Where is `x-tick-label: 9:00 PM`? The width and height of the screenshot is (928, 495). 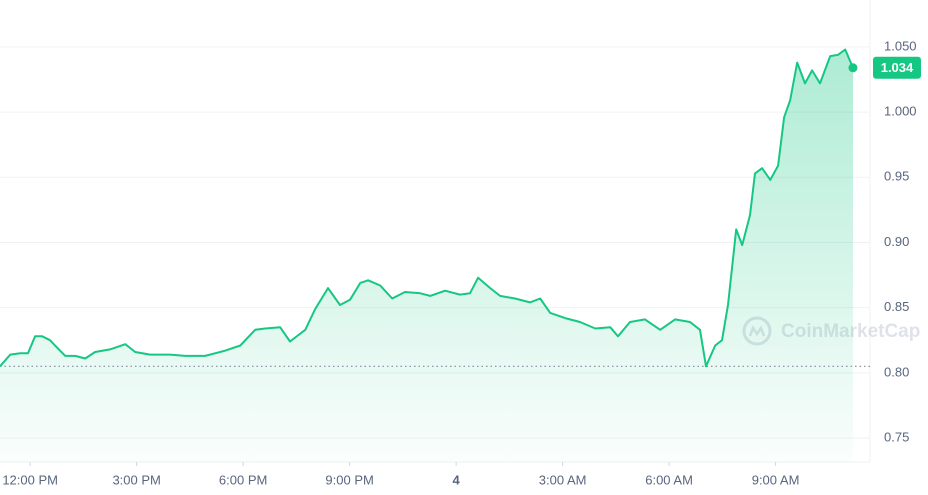 x-tick-label: 9:00 PM is located at coordinates (349, 479).